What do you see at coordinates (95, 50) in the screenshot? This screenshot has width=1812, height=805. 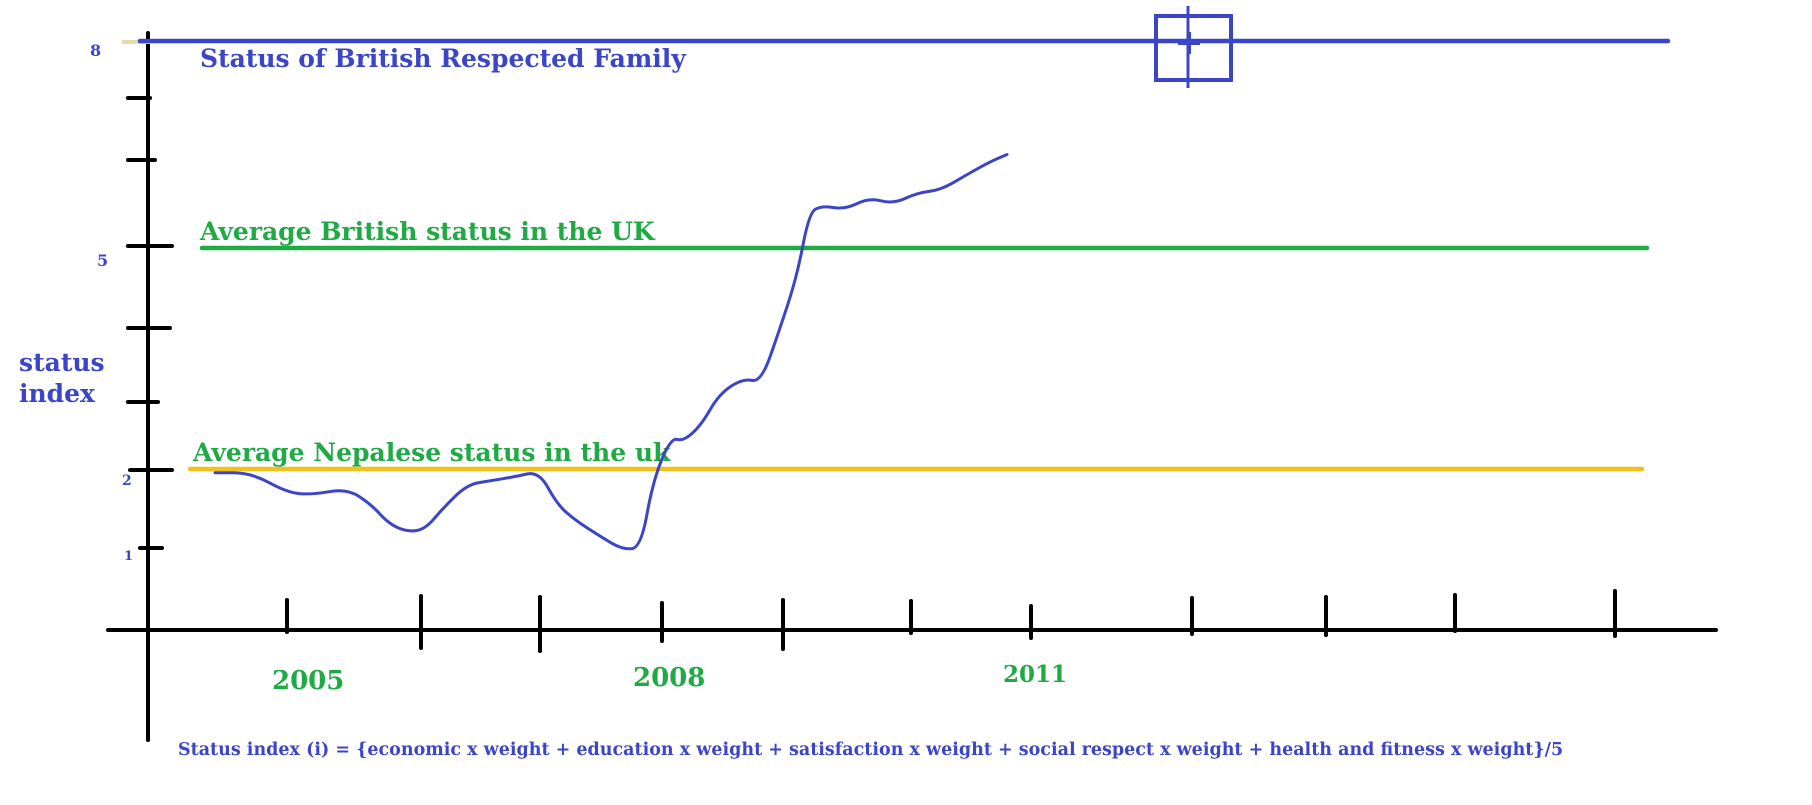 I see `y-tick-label-8: 8` at bounding box center [95, 50].